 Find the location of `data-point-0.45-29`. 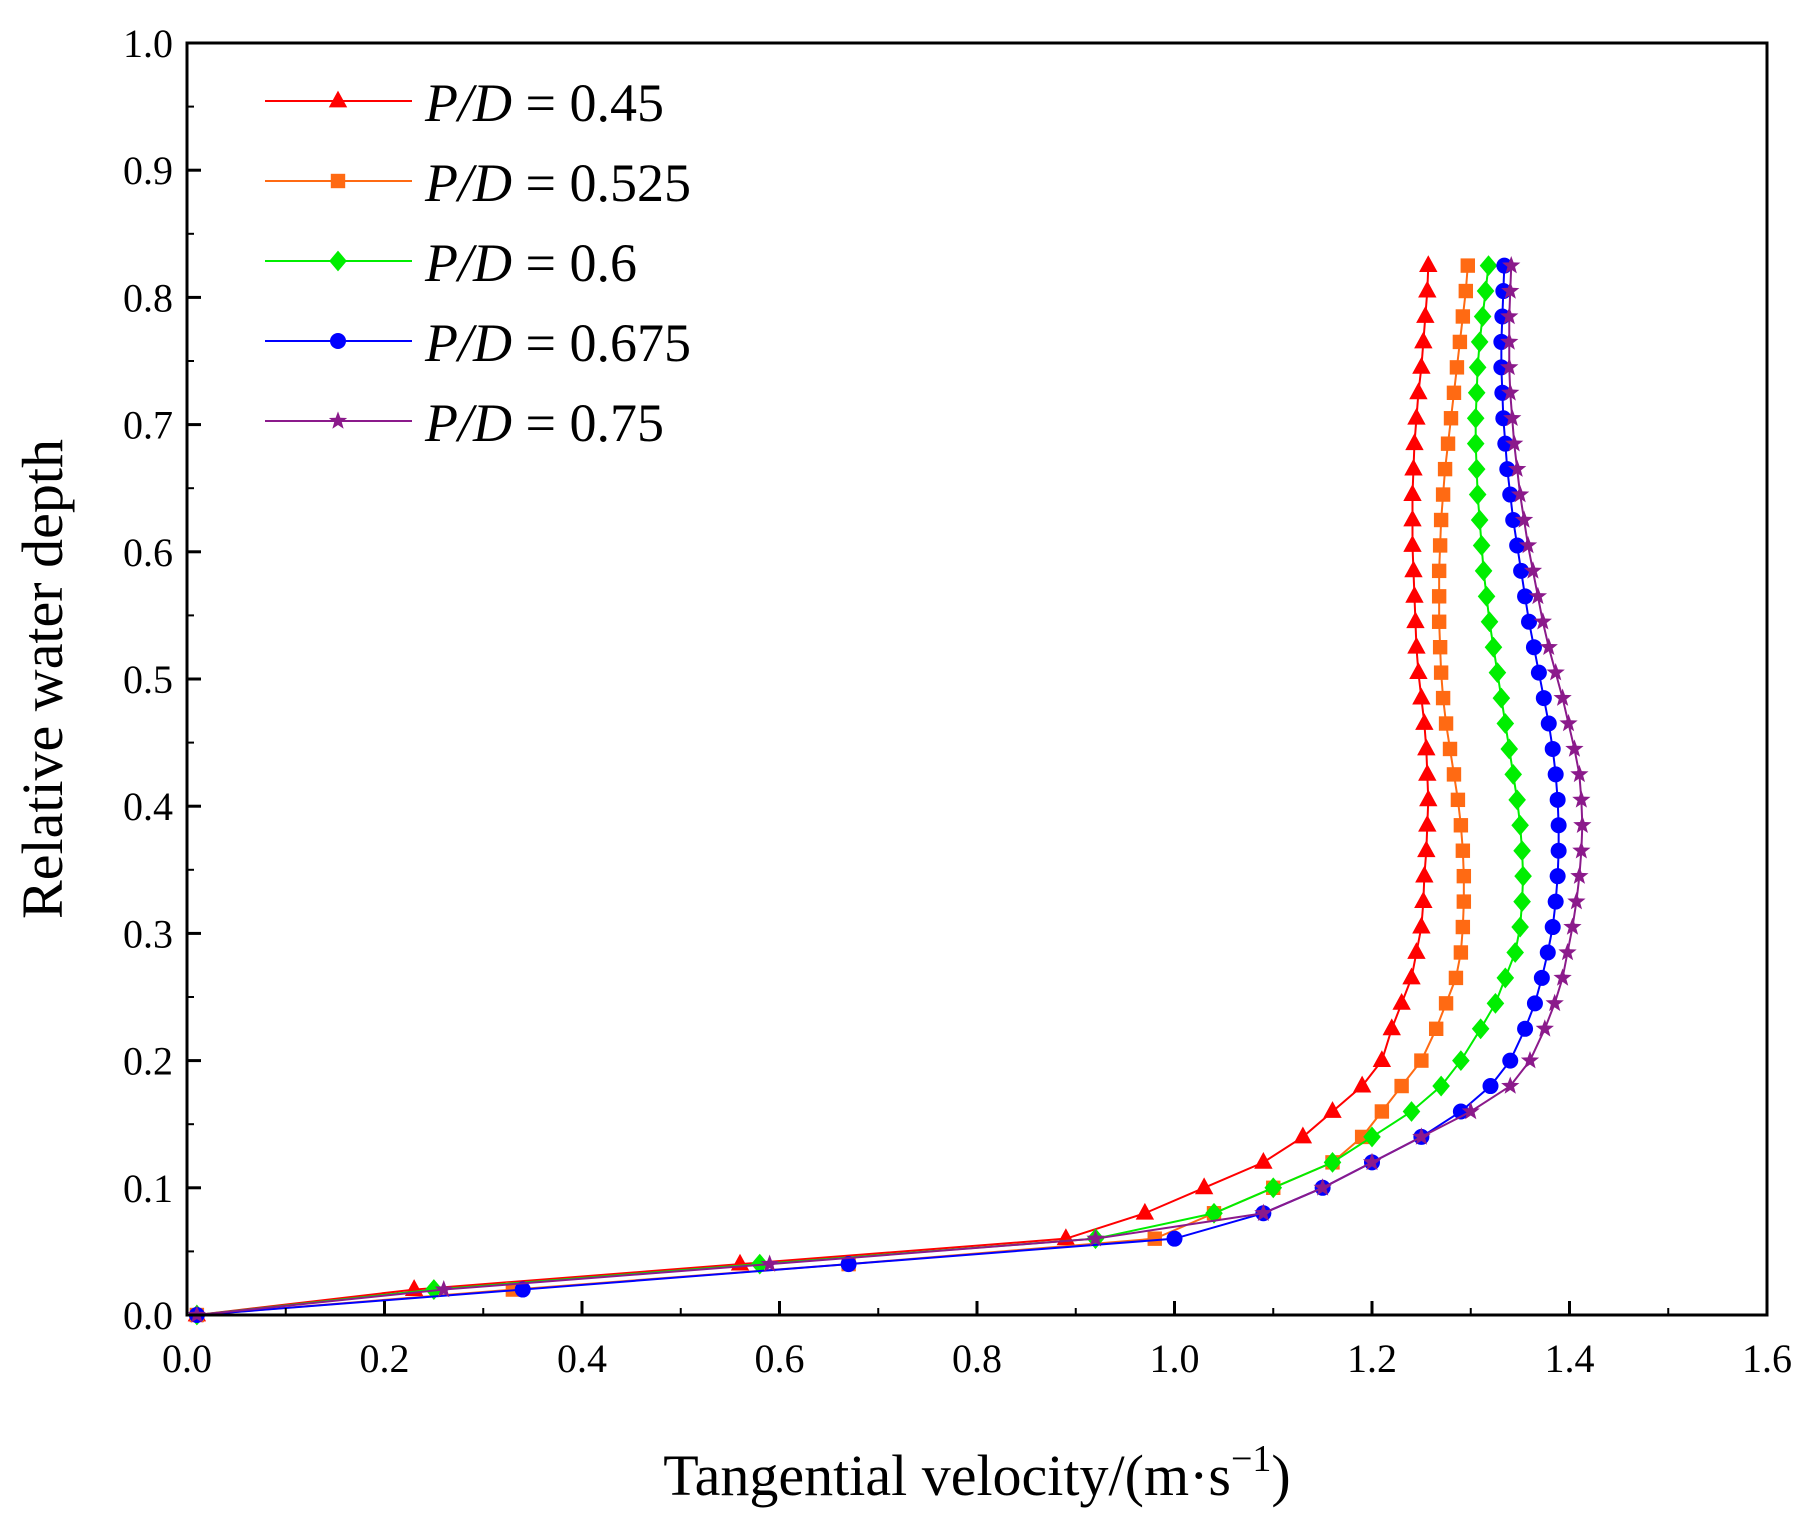

data-point-0.45-29 is located at coordinates (1413, 569).